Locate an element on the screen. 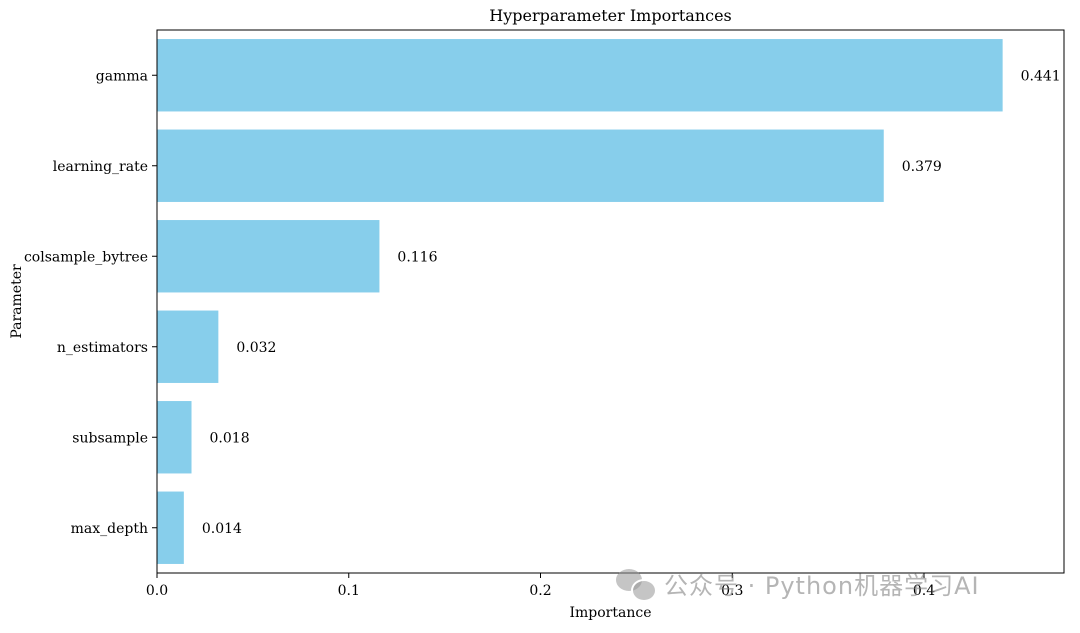 The height and width of the screenshot is (633, 1080). bar-value-label: 0.441 is located at coordinates (1041, 76).